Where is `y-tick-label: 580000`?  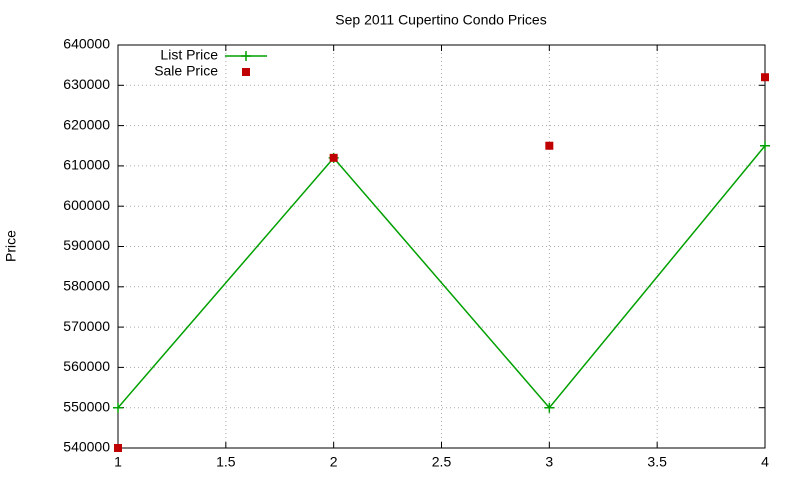 y-tick-label: 580000 is located at coordinates (86, 286).